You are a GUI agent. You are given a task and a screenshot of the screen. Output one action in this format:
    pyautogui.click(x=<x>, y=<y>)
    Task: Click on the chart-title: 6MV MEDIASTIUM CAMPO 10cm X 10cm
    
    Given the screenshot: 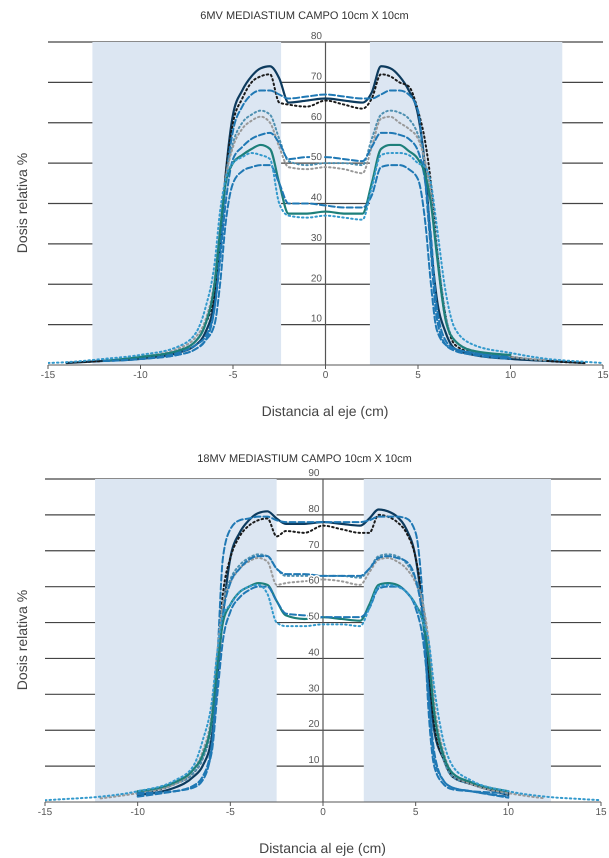 What is the action you would take?
    pyautogui.click(x=304, y=16)
    